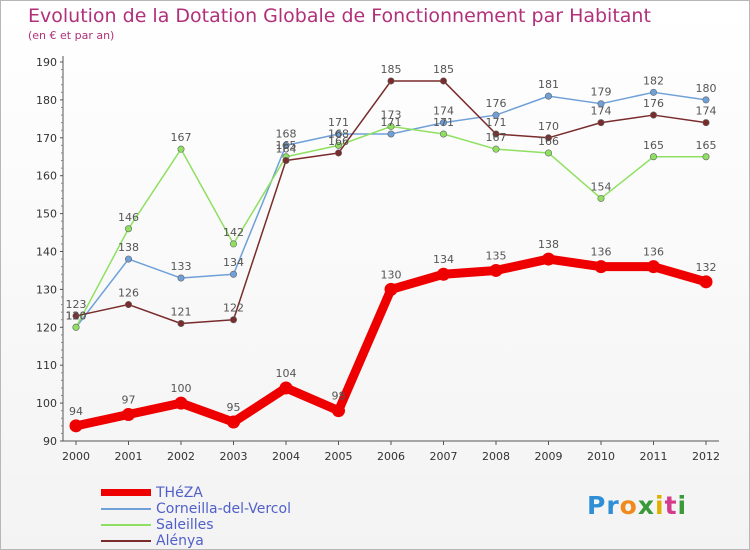 The width and height of the screenshot is (750, 550). Describe the element at coordinates (46, 403) in the screenshot. I see `y-tick-label: 100` at that location.